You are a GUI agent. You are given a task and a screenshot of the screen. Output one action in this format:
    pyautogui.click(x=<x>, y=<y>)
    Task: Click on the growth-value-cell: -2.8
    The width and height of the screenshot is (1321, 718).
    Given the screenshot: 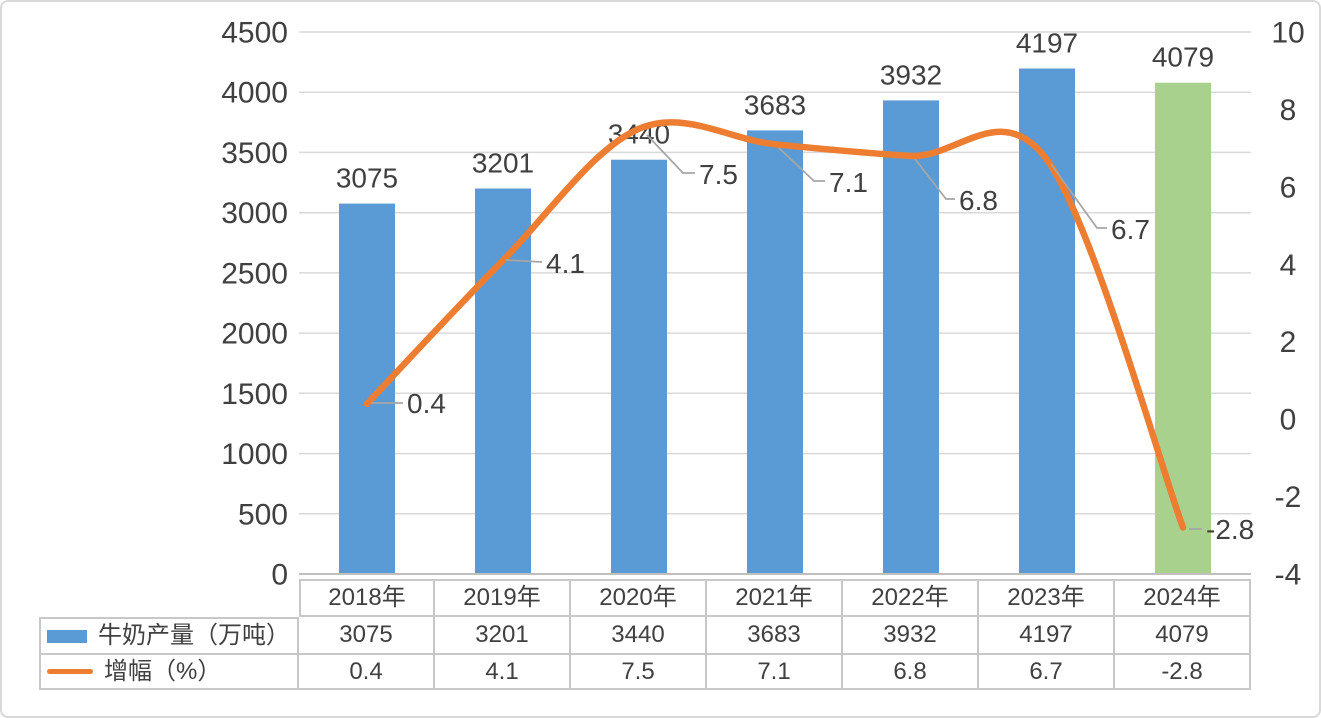 What is the action you would take?
    pyautogui.click(x=1183, y=672)
    